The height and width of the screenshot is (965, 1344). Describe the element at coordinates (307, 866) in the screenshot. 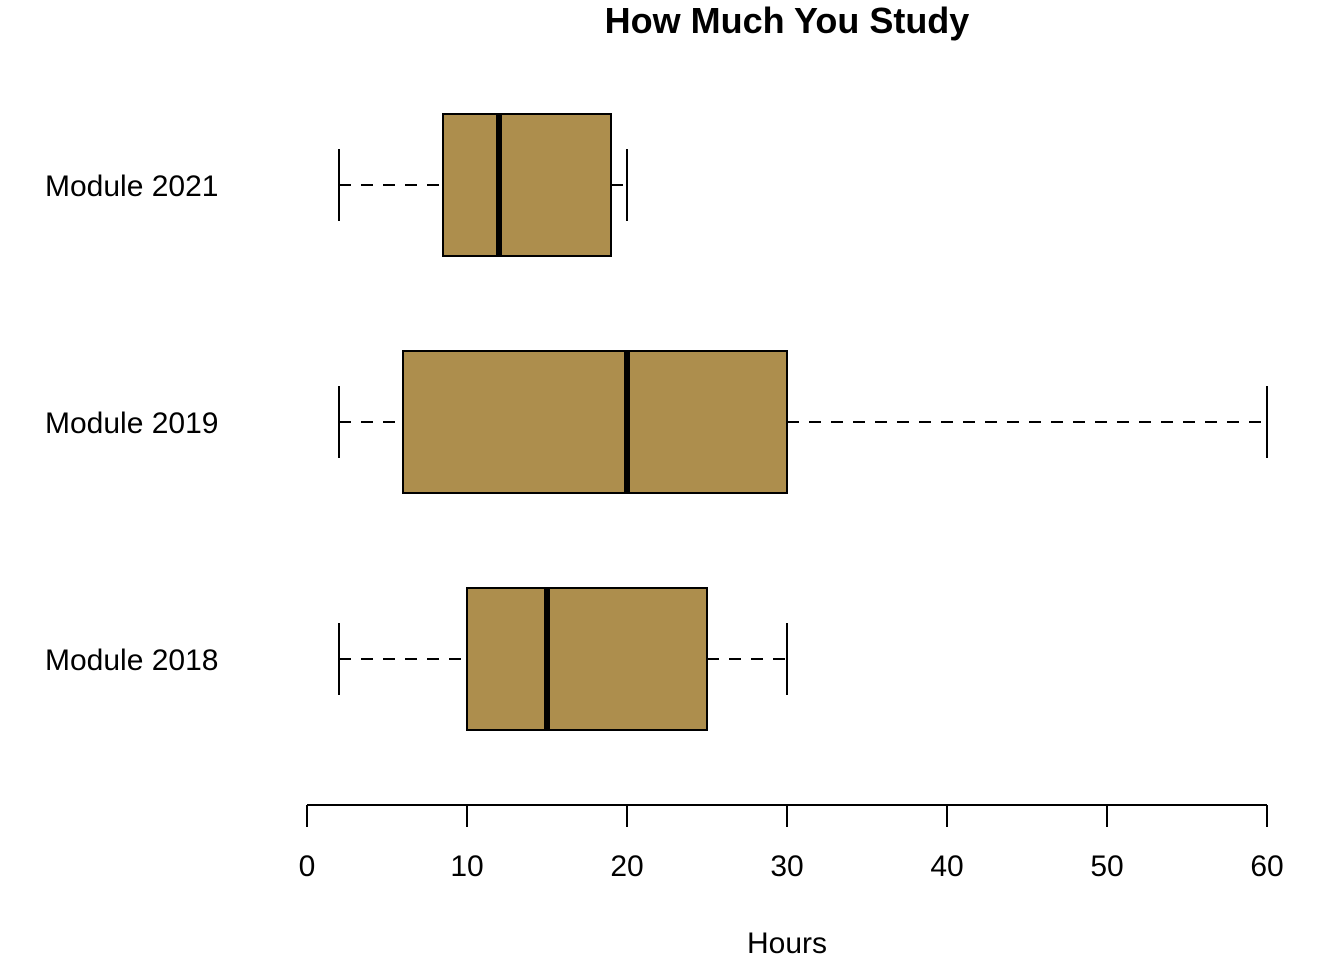

I see `x-tick-label: 0` at that location.